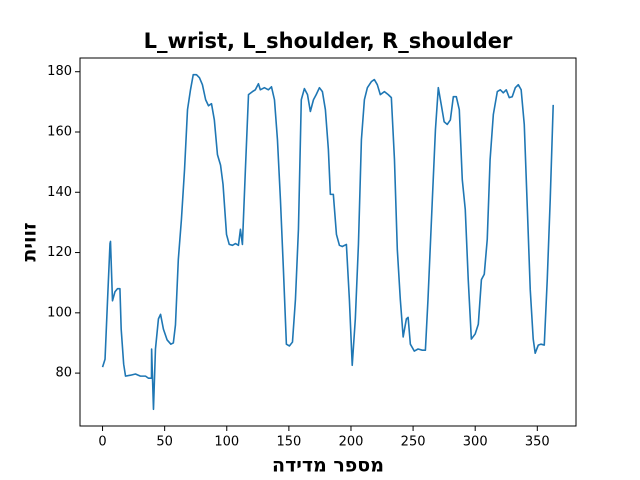  I want to click on x-tick-label: 100, so click(226, 442).